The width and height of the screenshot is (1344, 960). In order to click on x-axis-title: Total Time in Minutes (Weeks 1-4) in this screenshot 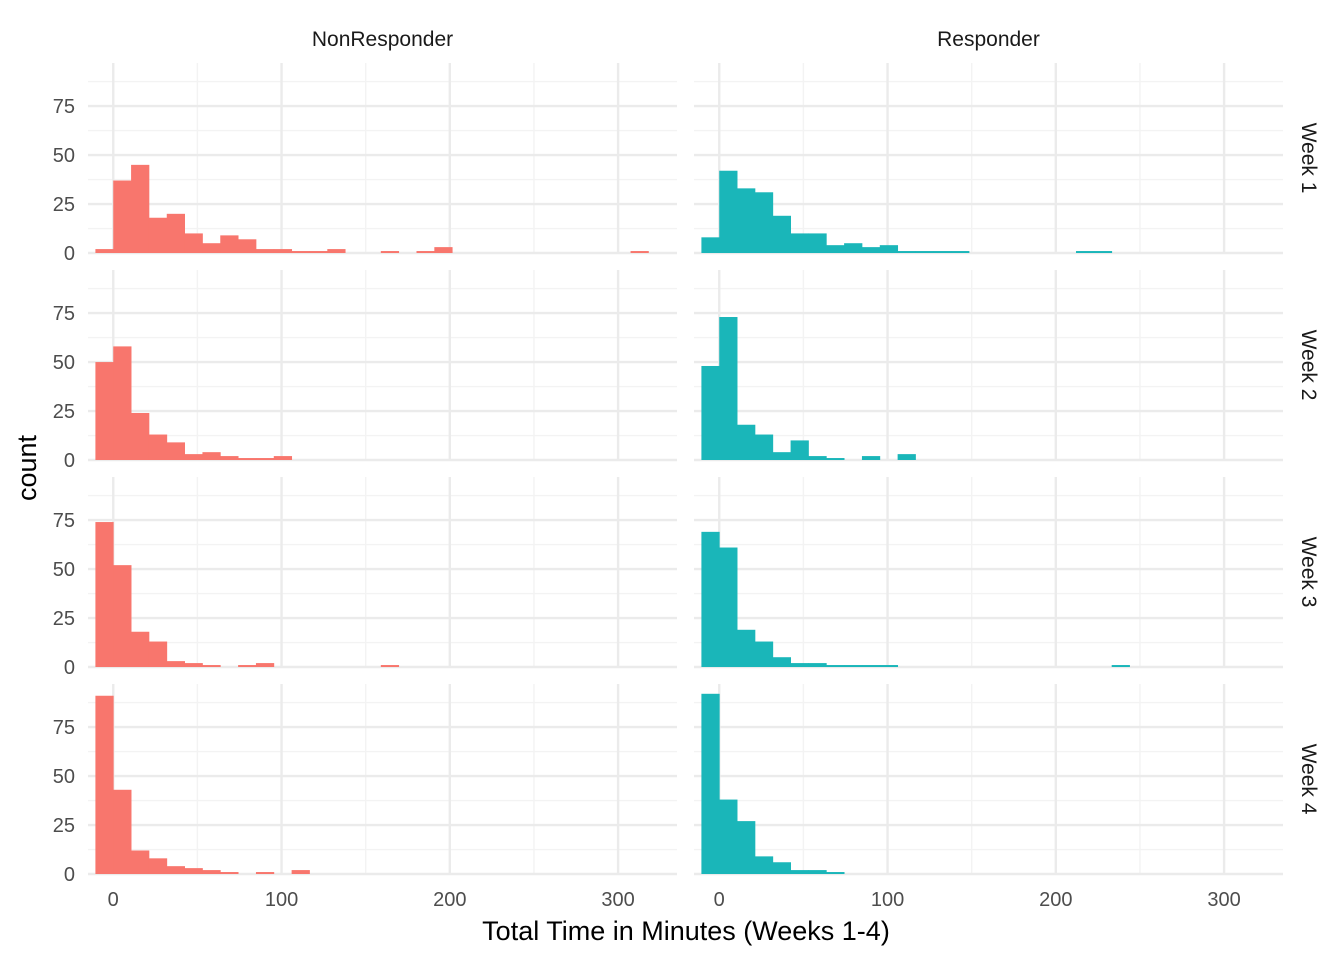, I will do `click(686, 931)`.